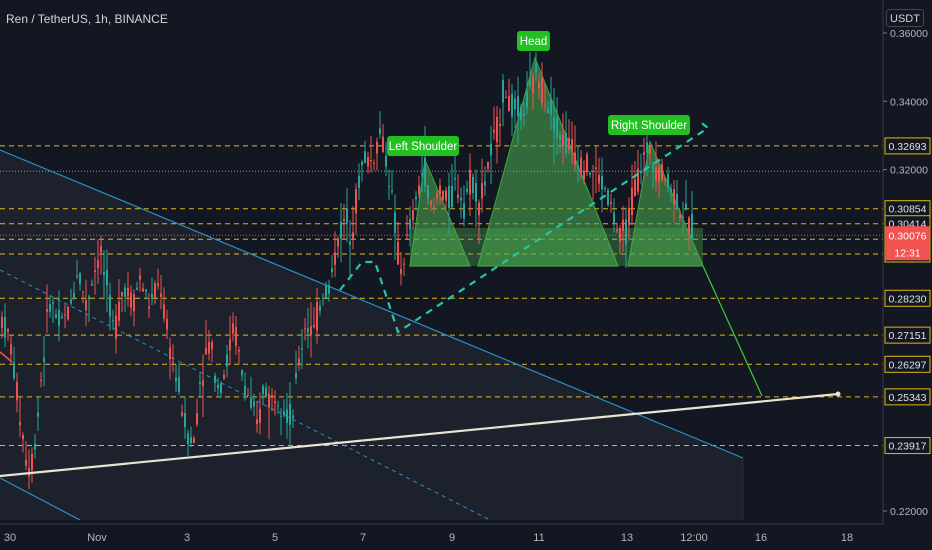 The width and height of the screenshot is (932, 550). I want to click on projection-line, so click(732, 331).